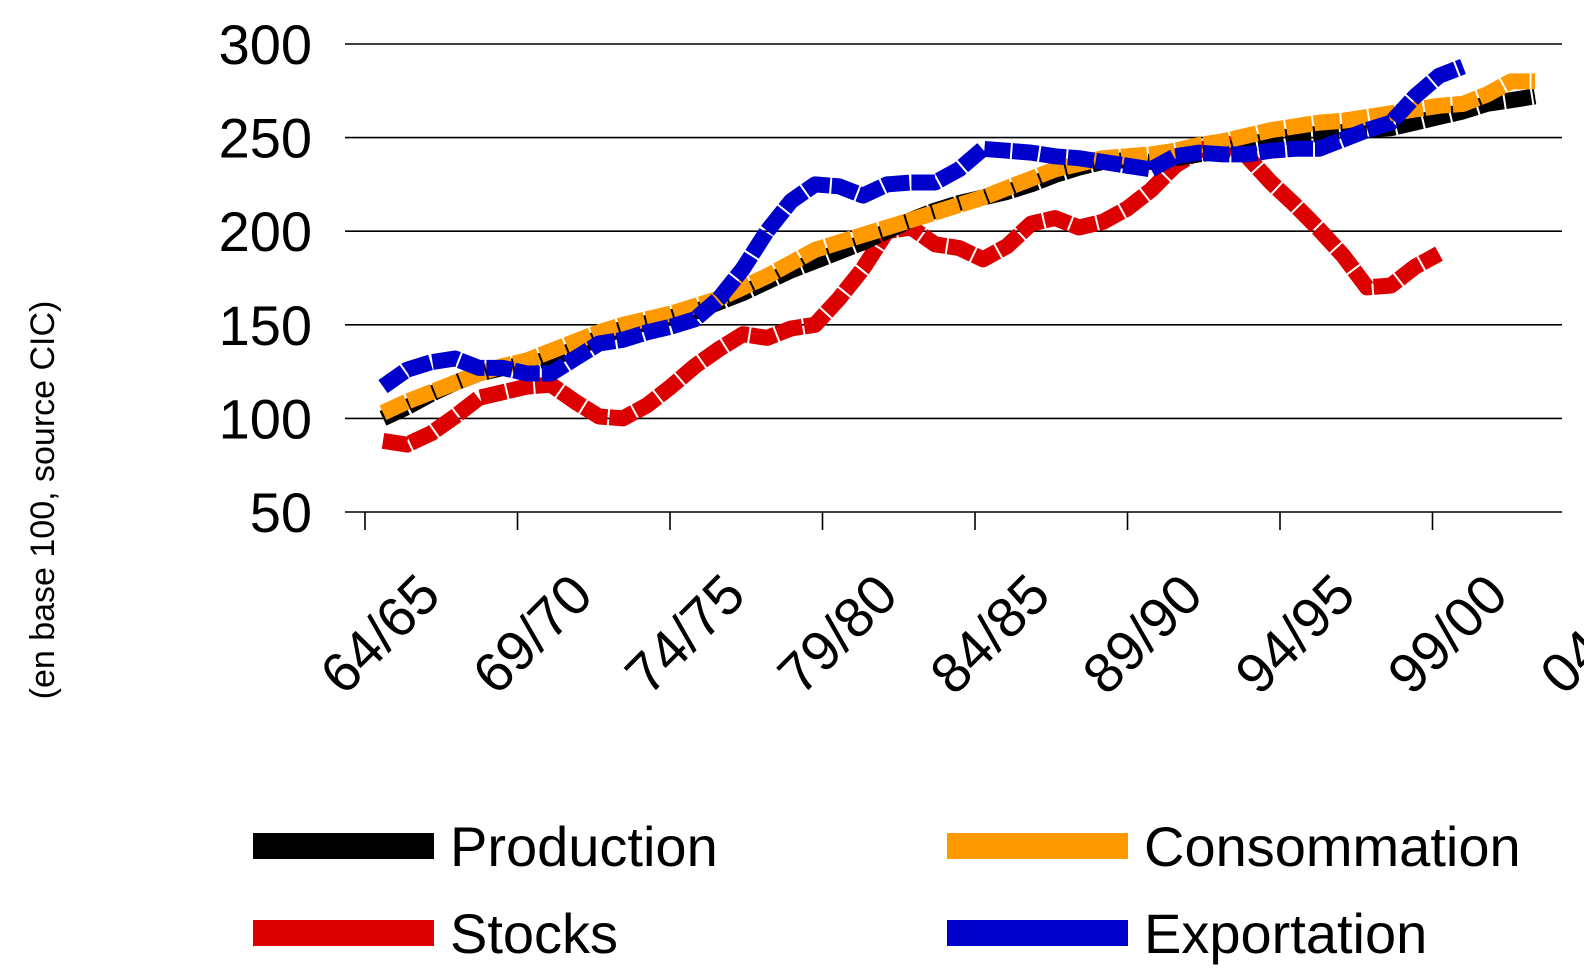 Image resolution: width=1584 pixels, height=978 pixels. Describe the element at coordinates (281, 512) in the screenshot. I see `y-tick-label: 50` at that location.